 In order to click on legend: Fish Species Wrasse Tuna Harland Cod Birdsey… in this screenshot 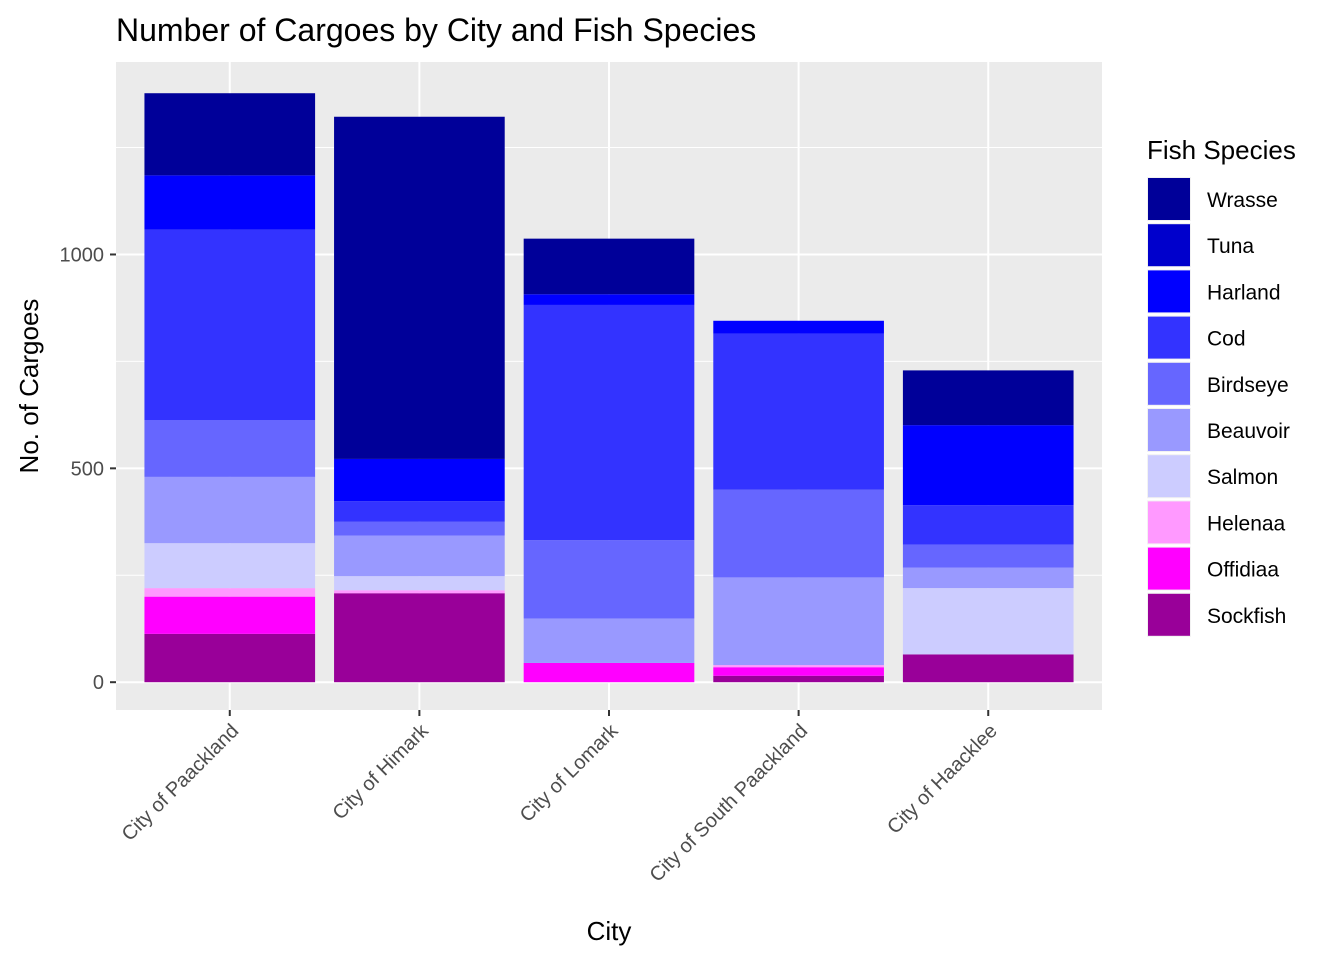, I will do `click(1221, 386)`.